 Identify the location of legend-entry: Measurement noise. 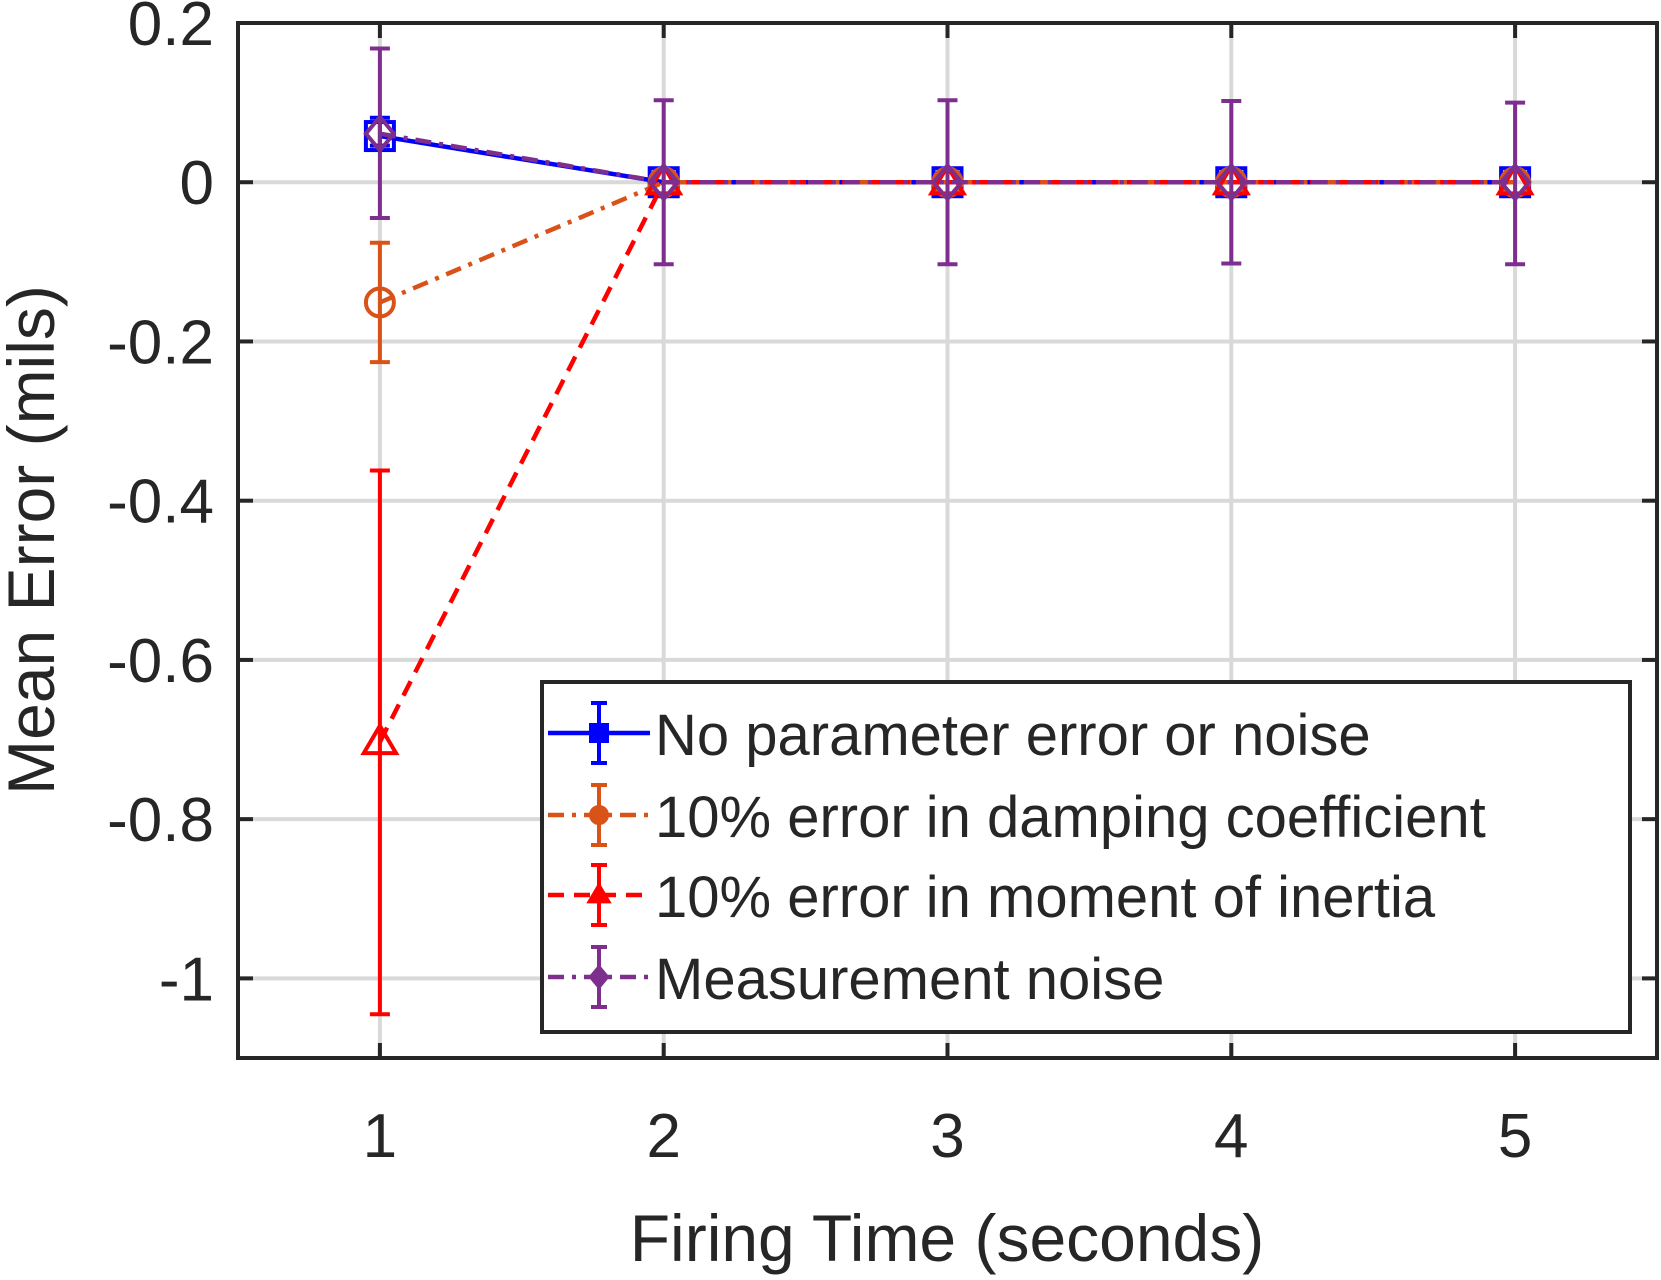
(856, 978).